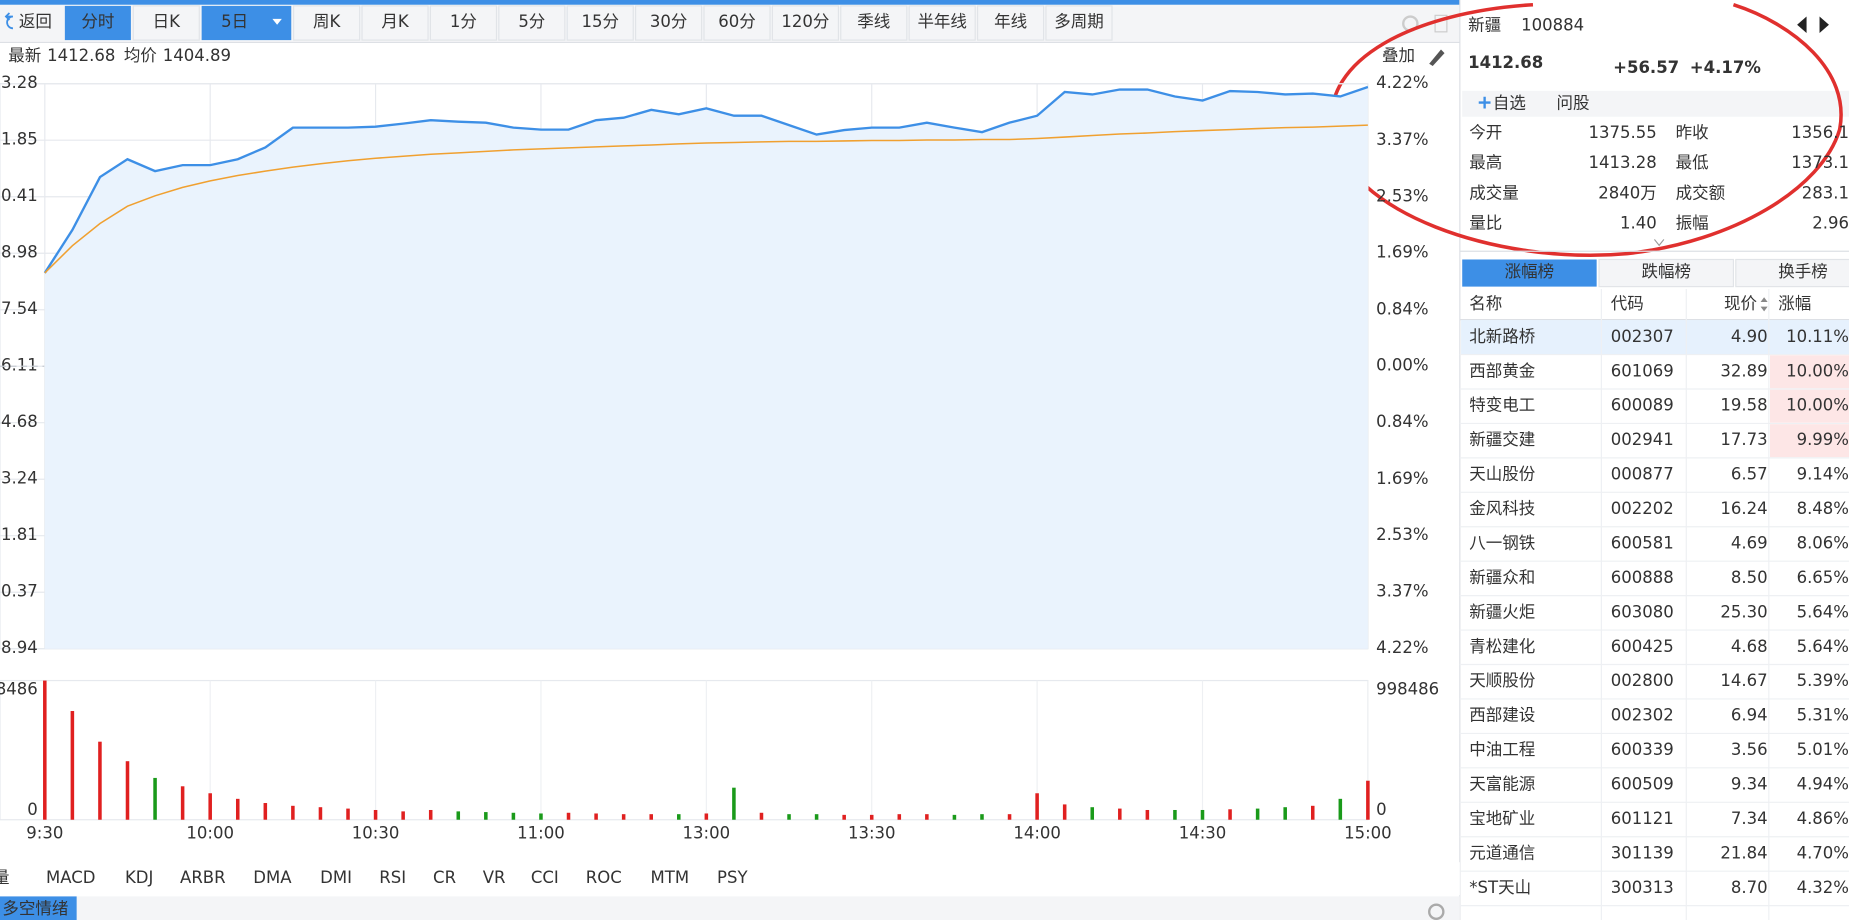  Describe the element at coordinates (1740, 303) in the screenshot. I see `column-header: 现价` at that location.